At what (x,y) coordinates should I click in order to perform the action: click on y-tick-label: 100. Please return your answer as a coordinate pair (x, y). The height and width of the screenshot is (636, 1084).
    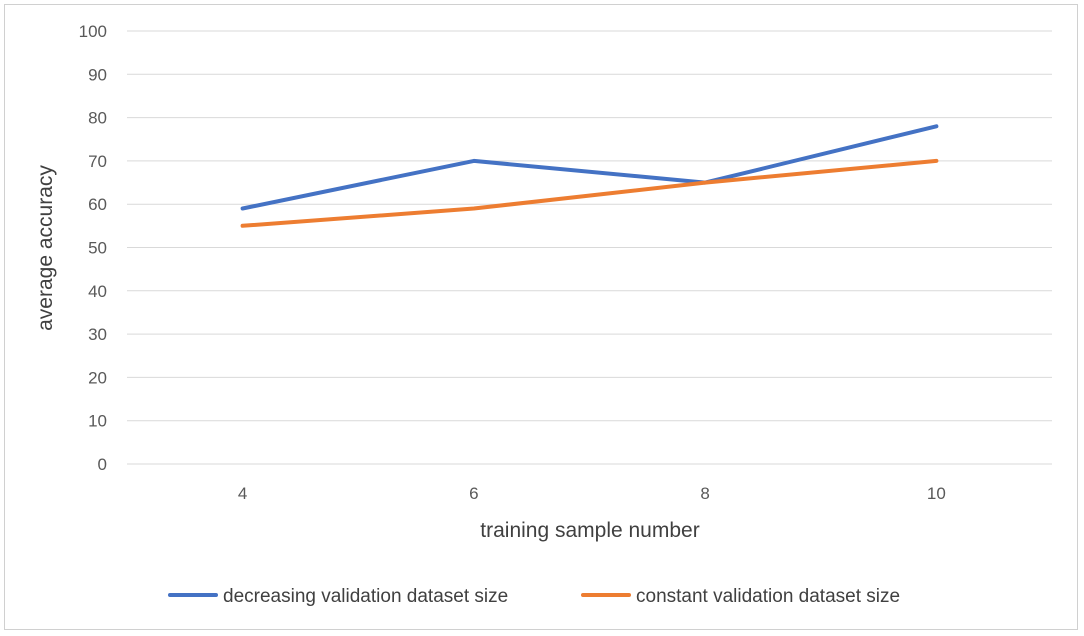
    Looking at the image, I should click on (93, 31).